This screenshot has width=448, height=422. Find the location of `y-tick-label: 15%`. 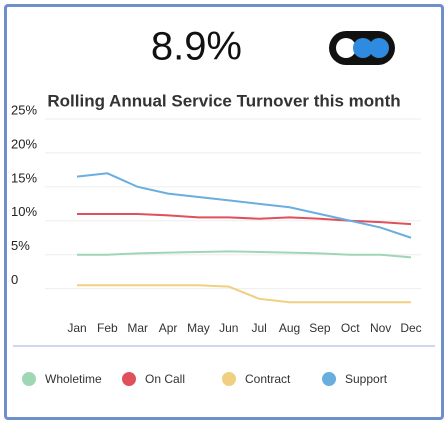

y-tick-label: 15% is located at coordinates (24, 177).